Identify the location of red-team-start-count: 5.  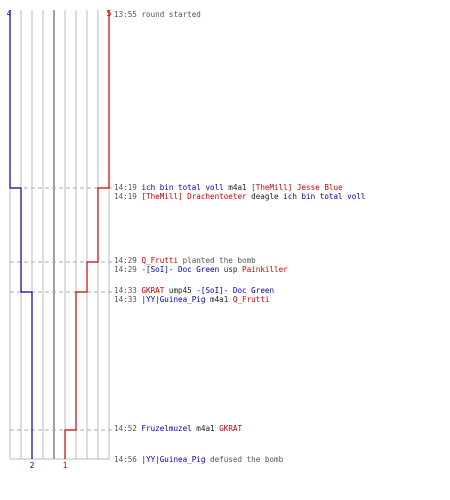
(109, 13).